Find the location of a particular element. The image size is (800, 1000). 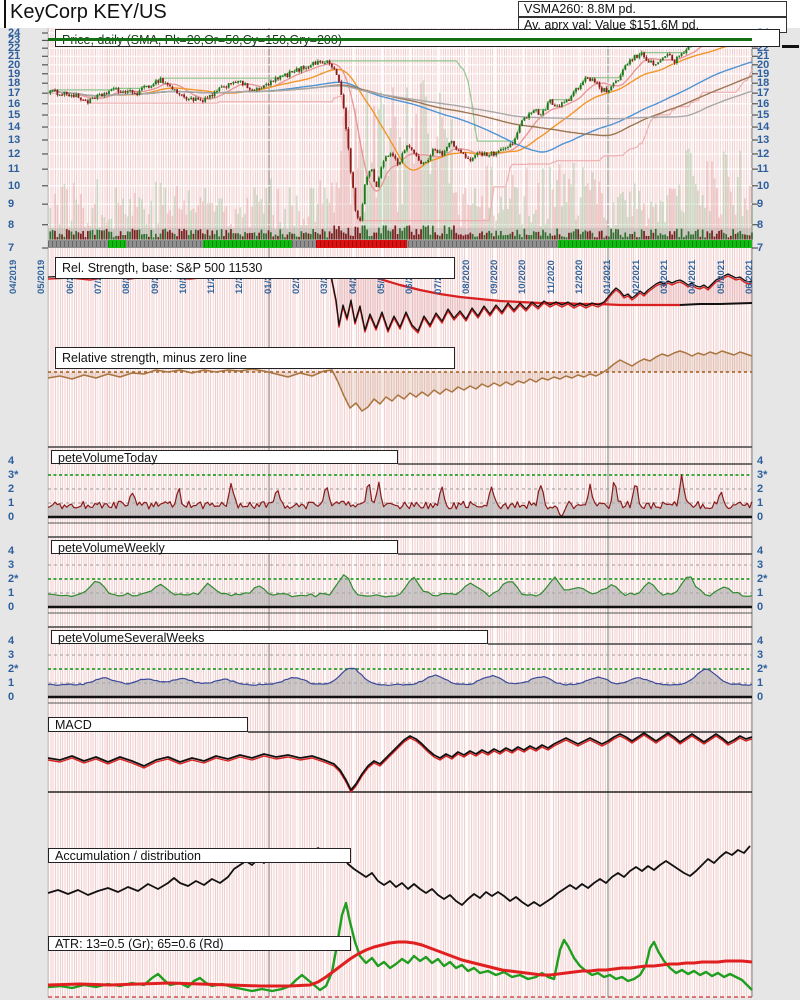

volume-weekly-panel-label: peteVolumeWeekly is located at coordinates (224, 547).